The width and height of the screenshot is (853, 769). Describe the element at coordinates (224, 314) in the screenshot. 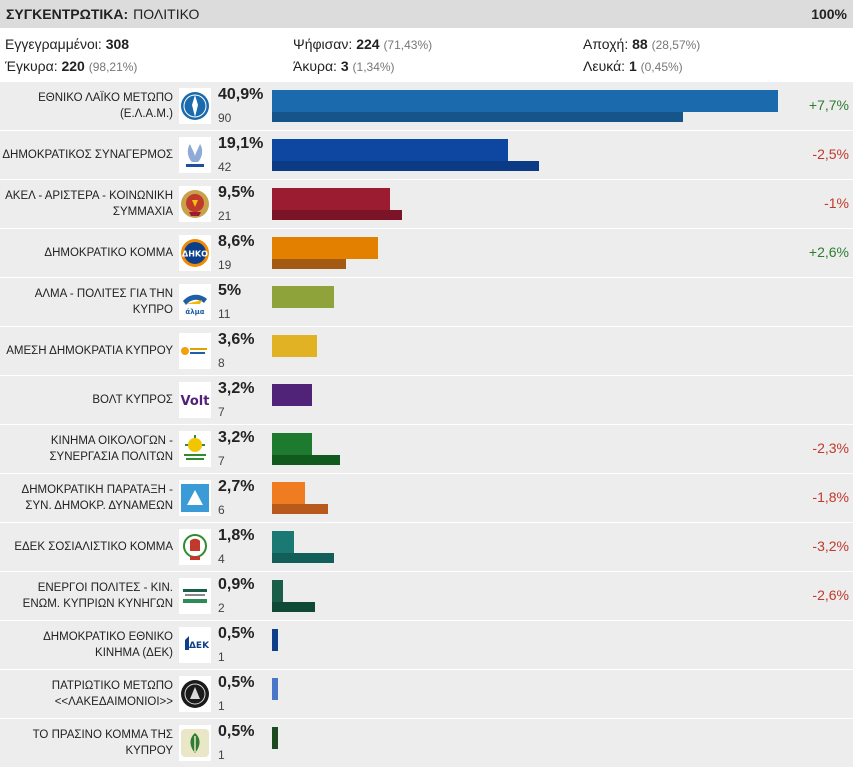

I see `party-votes: 11` at that location.